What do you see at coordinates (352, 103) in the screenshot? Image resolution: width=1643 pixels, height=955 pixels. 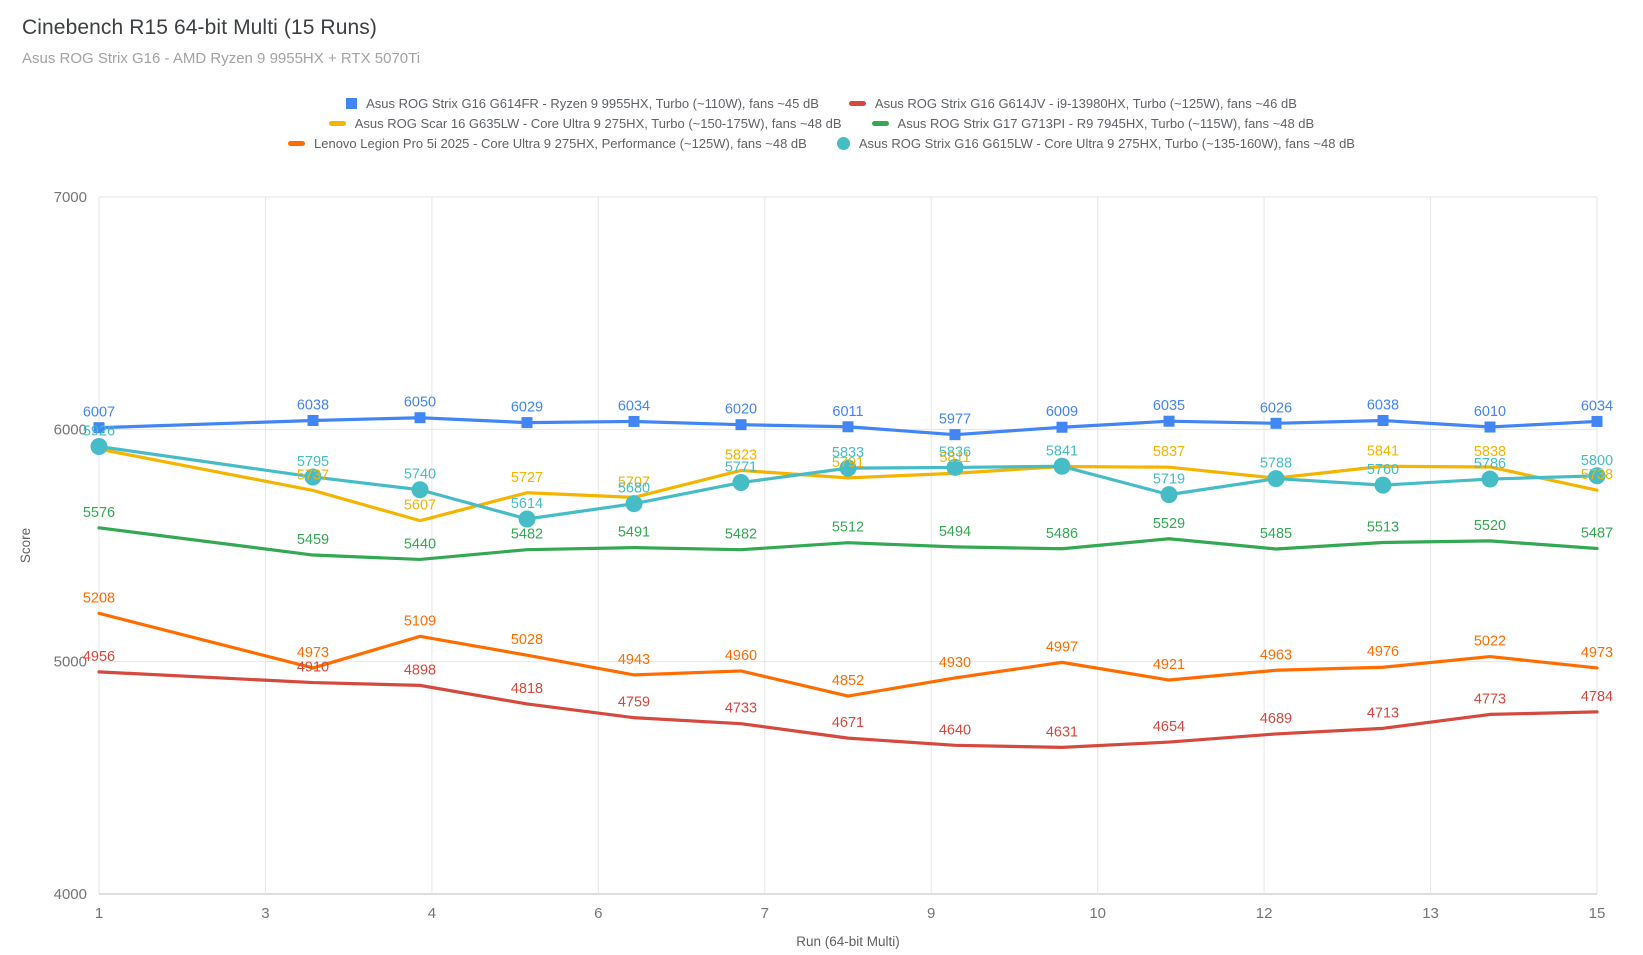 I see `legend-square-marker-icon` at bounding box center [352, 103].